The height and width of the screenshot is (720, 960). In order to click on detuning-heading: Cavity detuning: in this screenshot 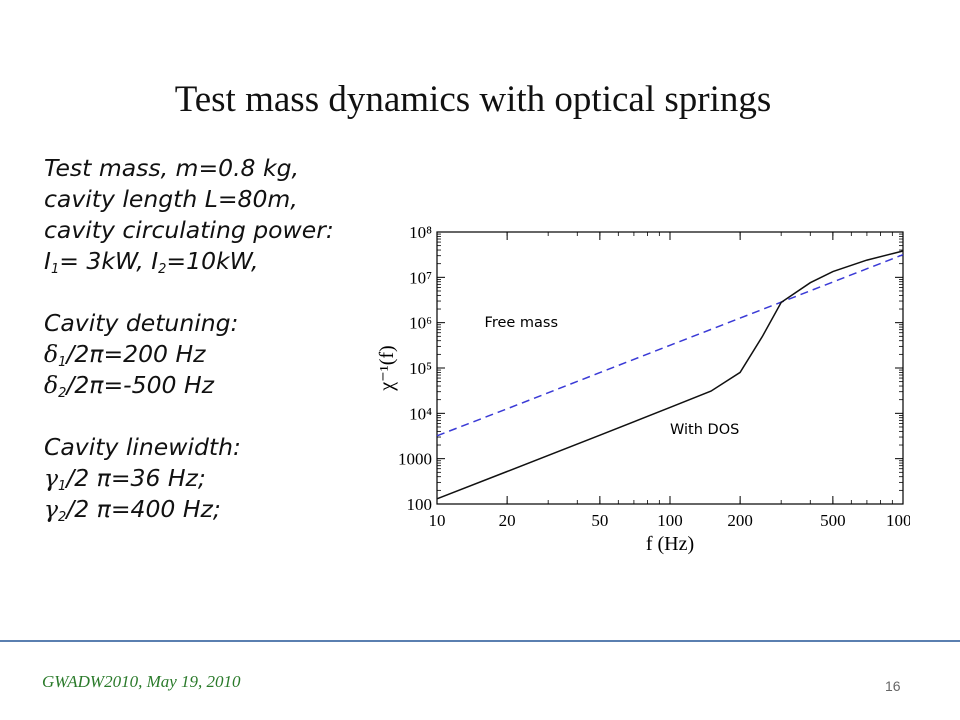, I will do `click(141, 323)`.